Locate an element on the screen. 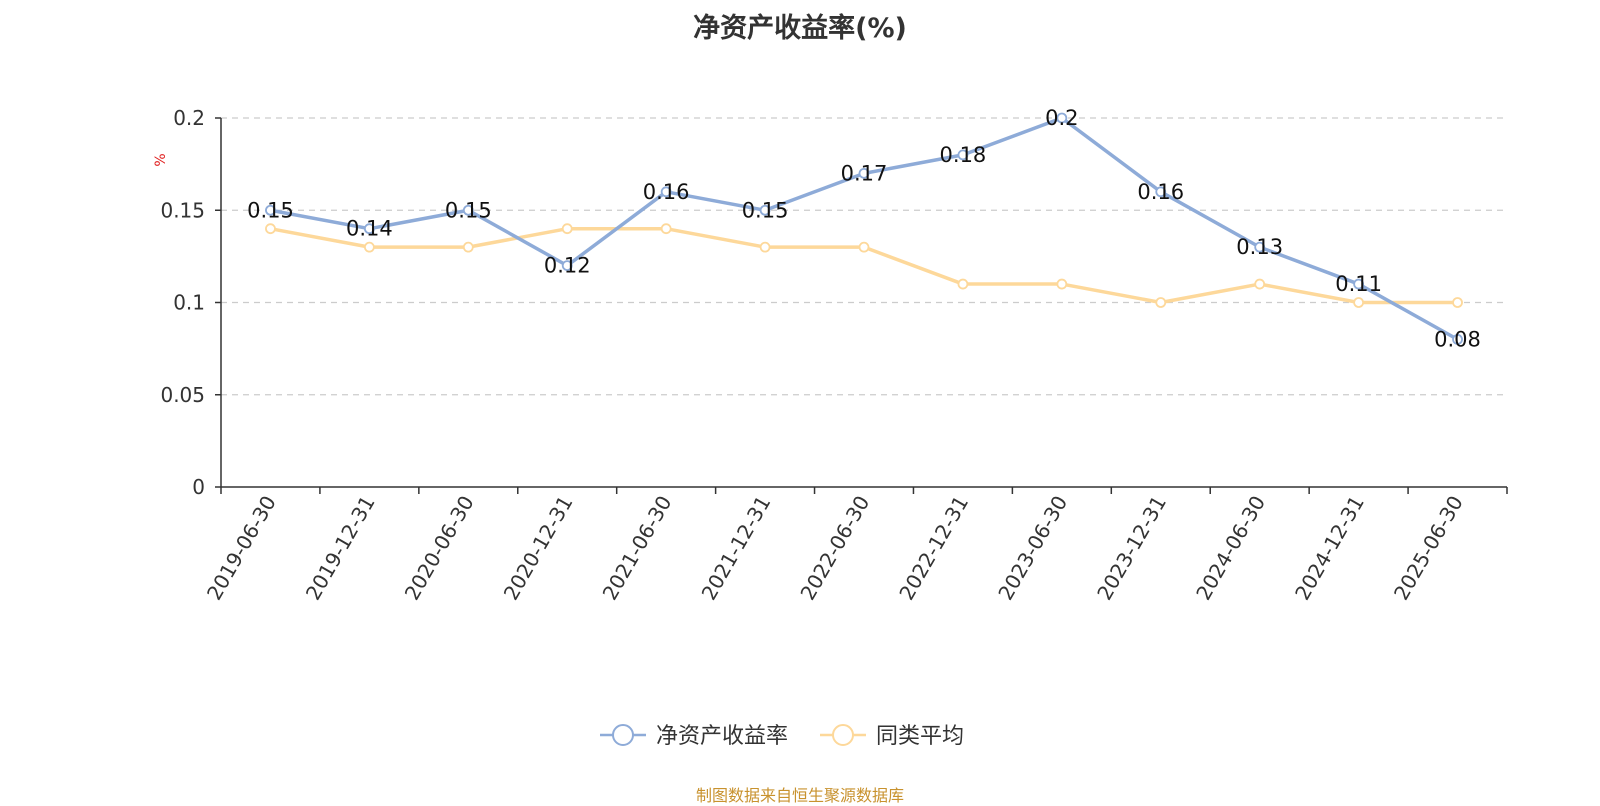 This screenshot has height=806, width=1600. data-label: 0.14 is located at coordinates (369, 229).